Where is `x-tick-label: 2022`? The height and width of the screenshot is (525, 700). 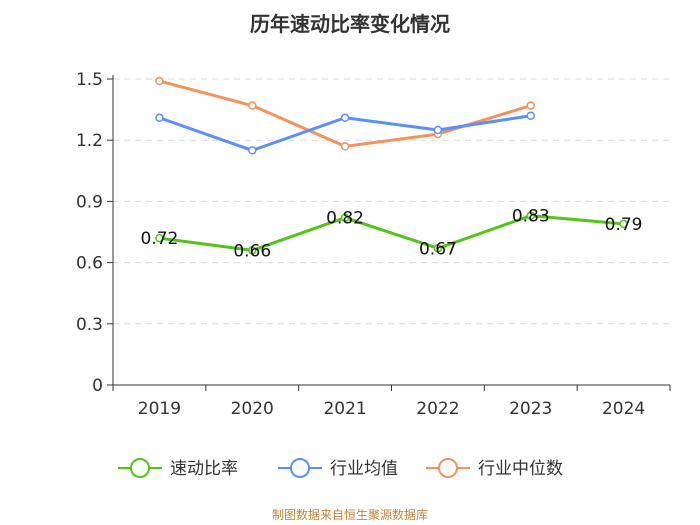
x-tick-label: 2022 is located at coordinates (437, 409).